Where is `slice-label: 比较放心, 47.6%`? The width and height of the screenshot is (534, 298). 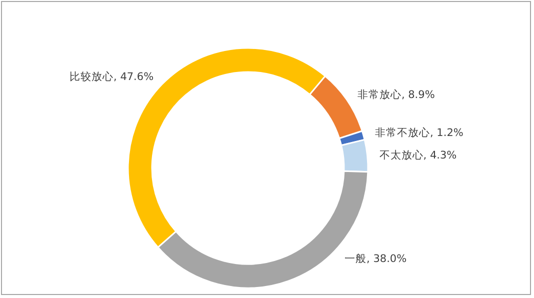
slice-label: 比较放心, 47.6% is located at coordinates (112, 76).